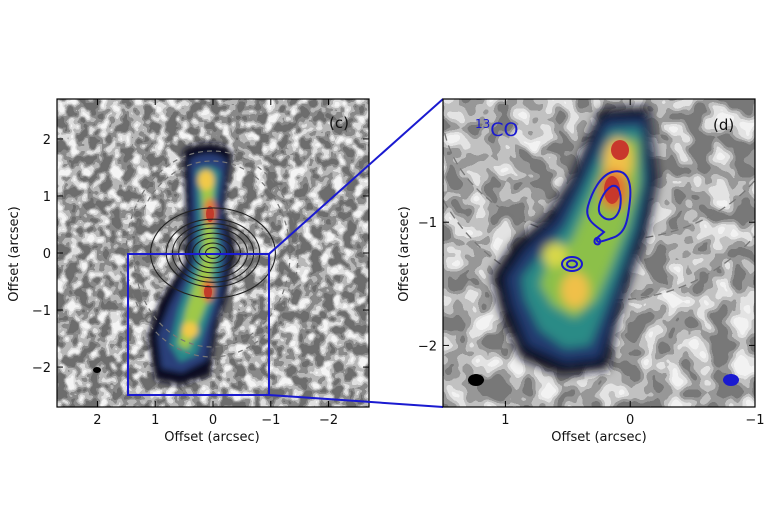 The height and width of the screenshot is (511, 768). What do you see at coordinates (339, 123) in the screenshot?
I see `panel-label-c: (c)` at bounding box center [339, 123].